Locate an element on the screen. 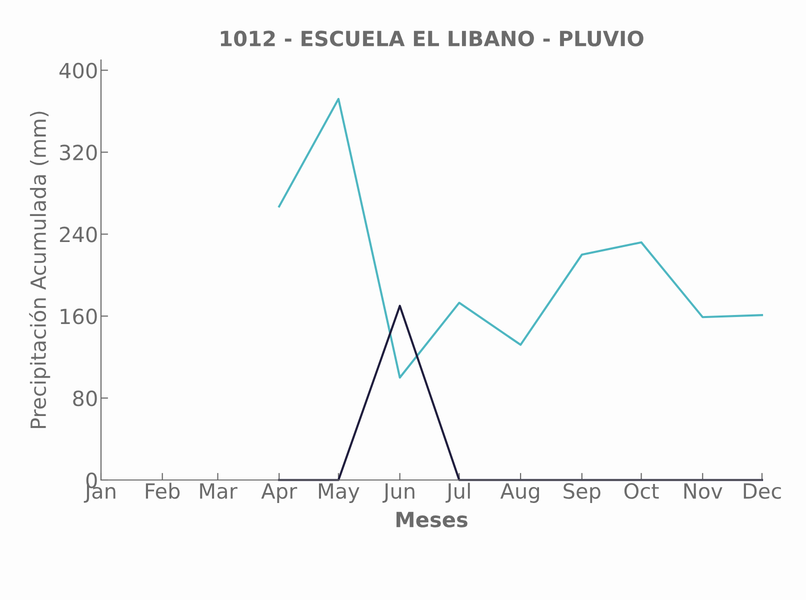 This screenshot has width=806, height=600. y-tick-label: 160 is located at coordinates (78, 316).